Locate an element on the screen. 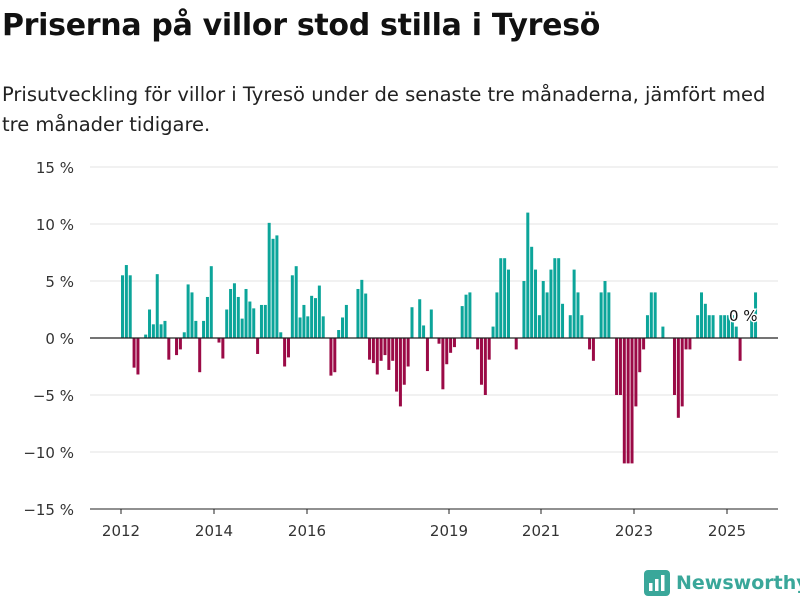  chart-title: Priserna på villor stod stilla i Tyresö is located at coordinates (301, 25).